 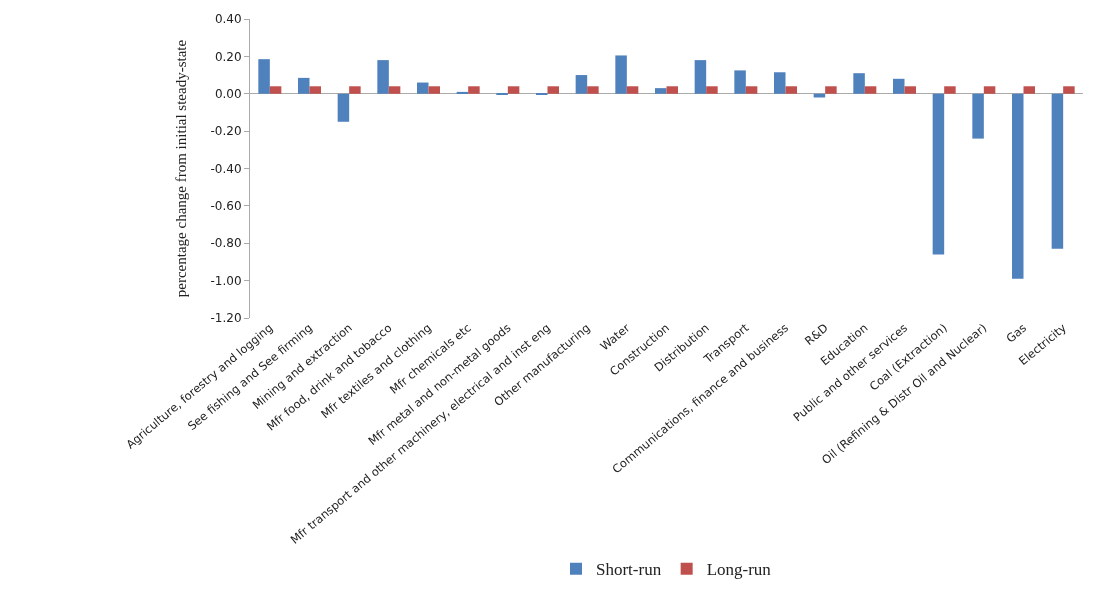 What do you see at coordinates (228, 56) in the screenshot?
I see `y-tick-label: 0.20` at bounding box center [228, 56].